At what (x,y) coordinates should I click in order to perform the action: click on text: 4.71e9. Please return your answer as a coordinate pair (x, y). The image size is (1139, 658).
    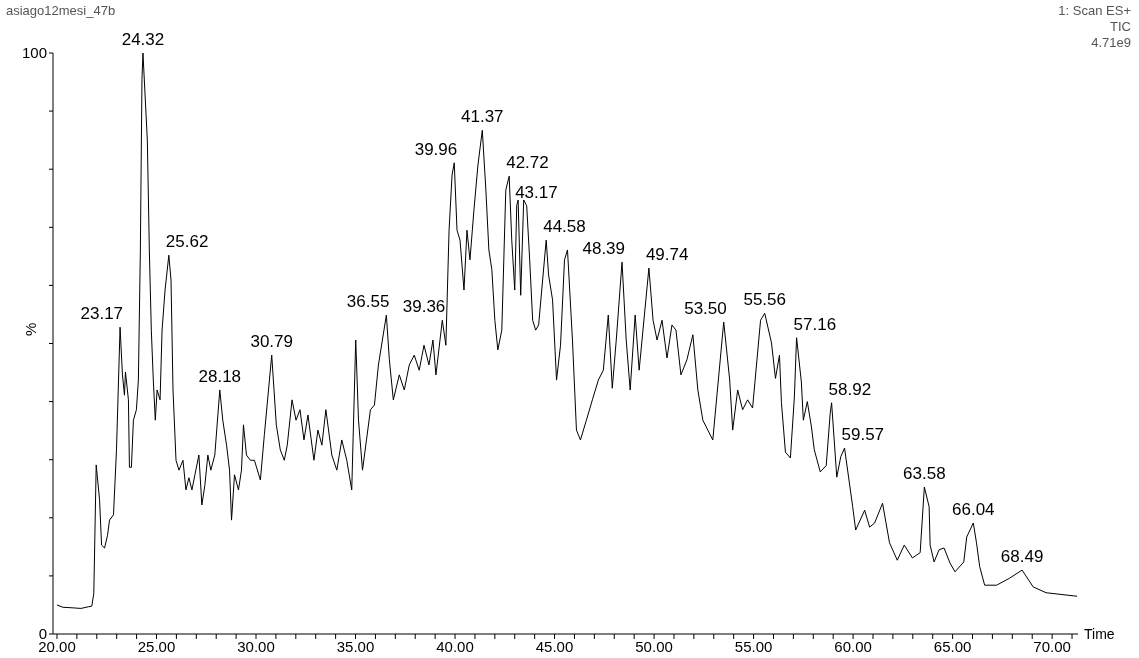
    Looking at the image, I should click on (1110, 43).